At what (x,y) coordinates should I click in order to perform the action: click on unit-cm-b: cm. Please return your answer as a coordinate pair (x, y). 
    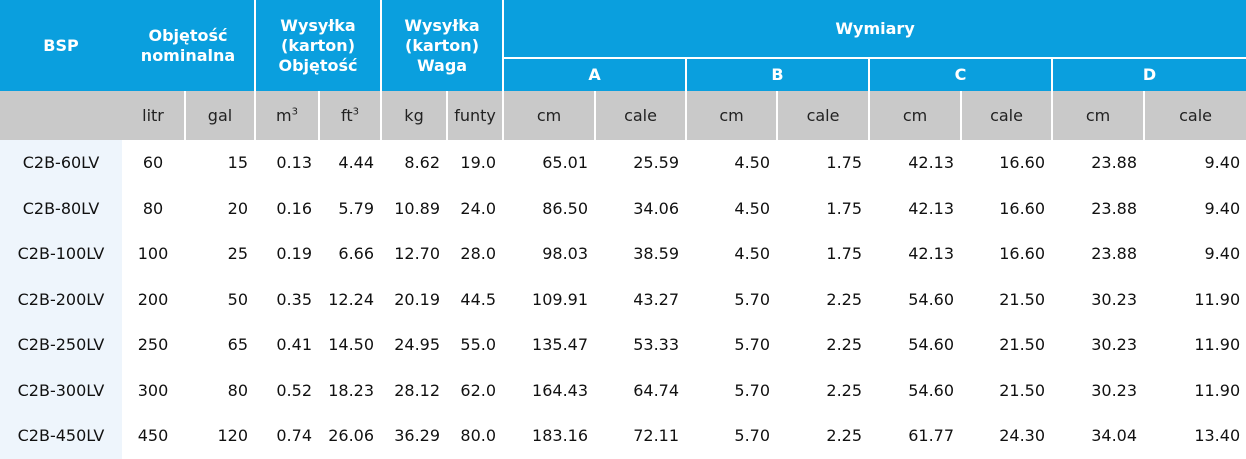
    Looking at the image, I should click on (731, 115).